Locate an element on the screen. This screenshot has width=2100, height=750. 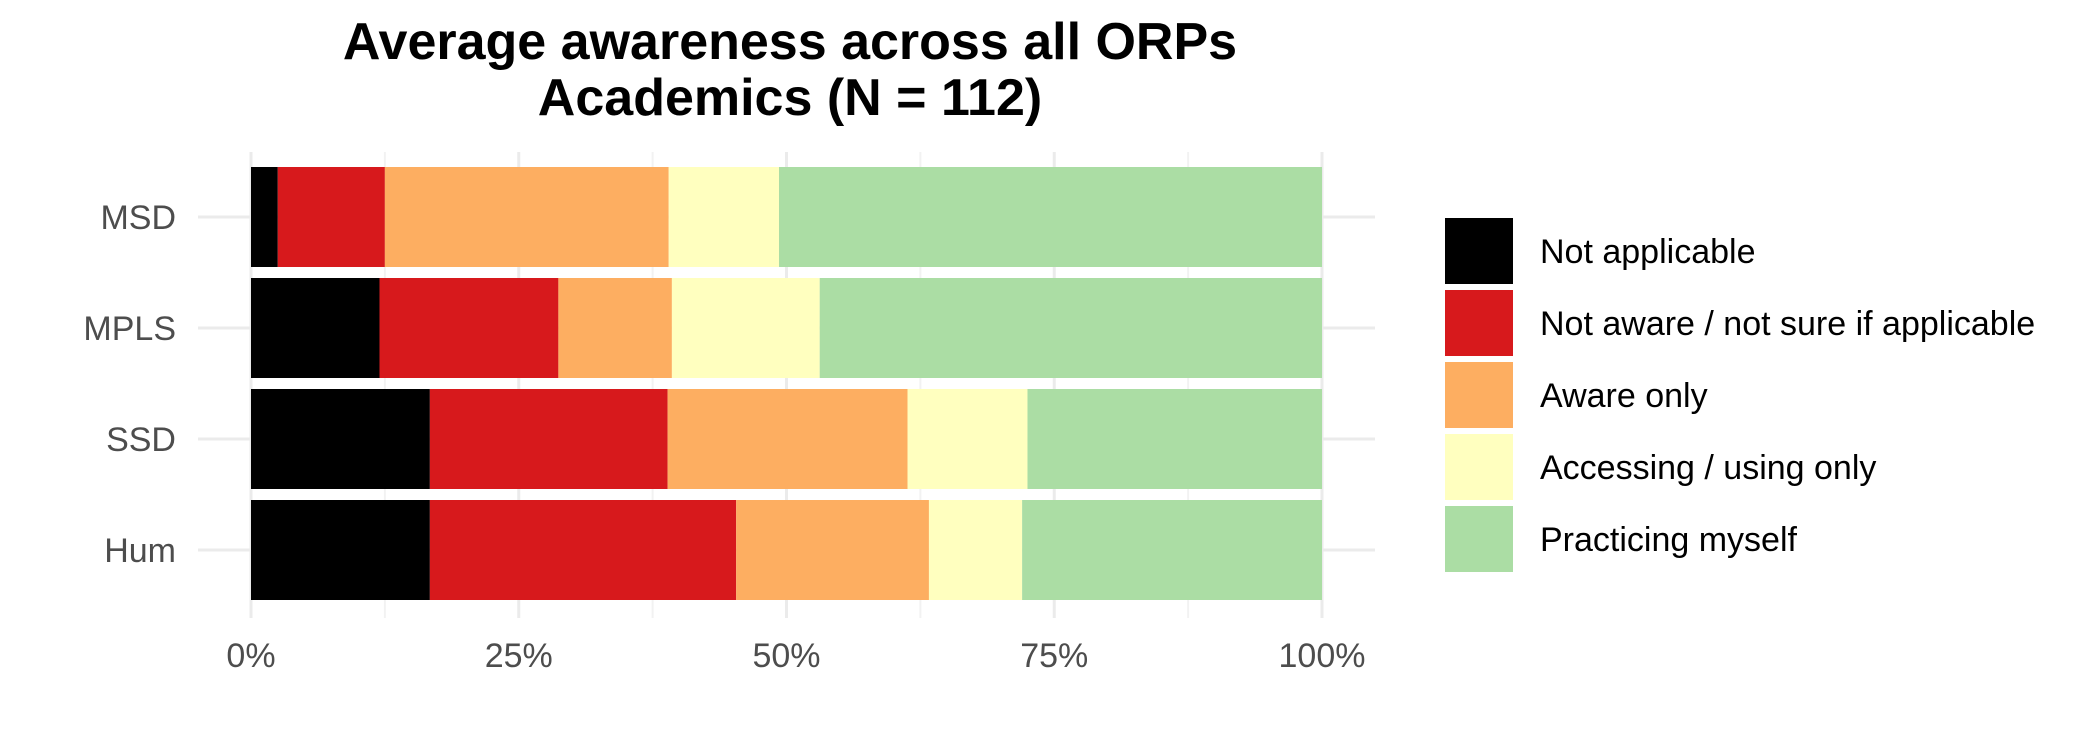
y-tick-label: MPLS is located at coordinates (129, 329).